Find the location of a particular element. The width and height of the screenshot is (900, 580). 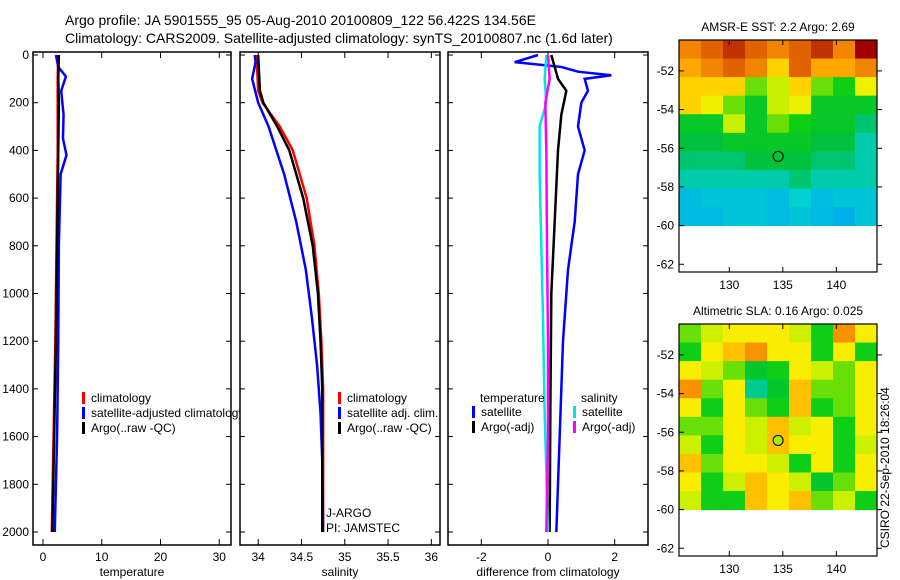

x-tick-label: 0 is located at coordinates (548, 557).